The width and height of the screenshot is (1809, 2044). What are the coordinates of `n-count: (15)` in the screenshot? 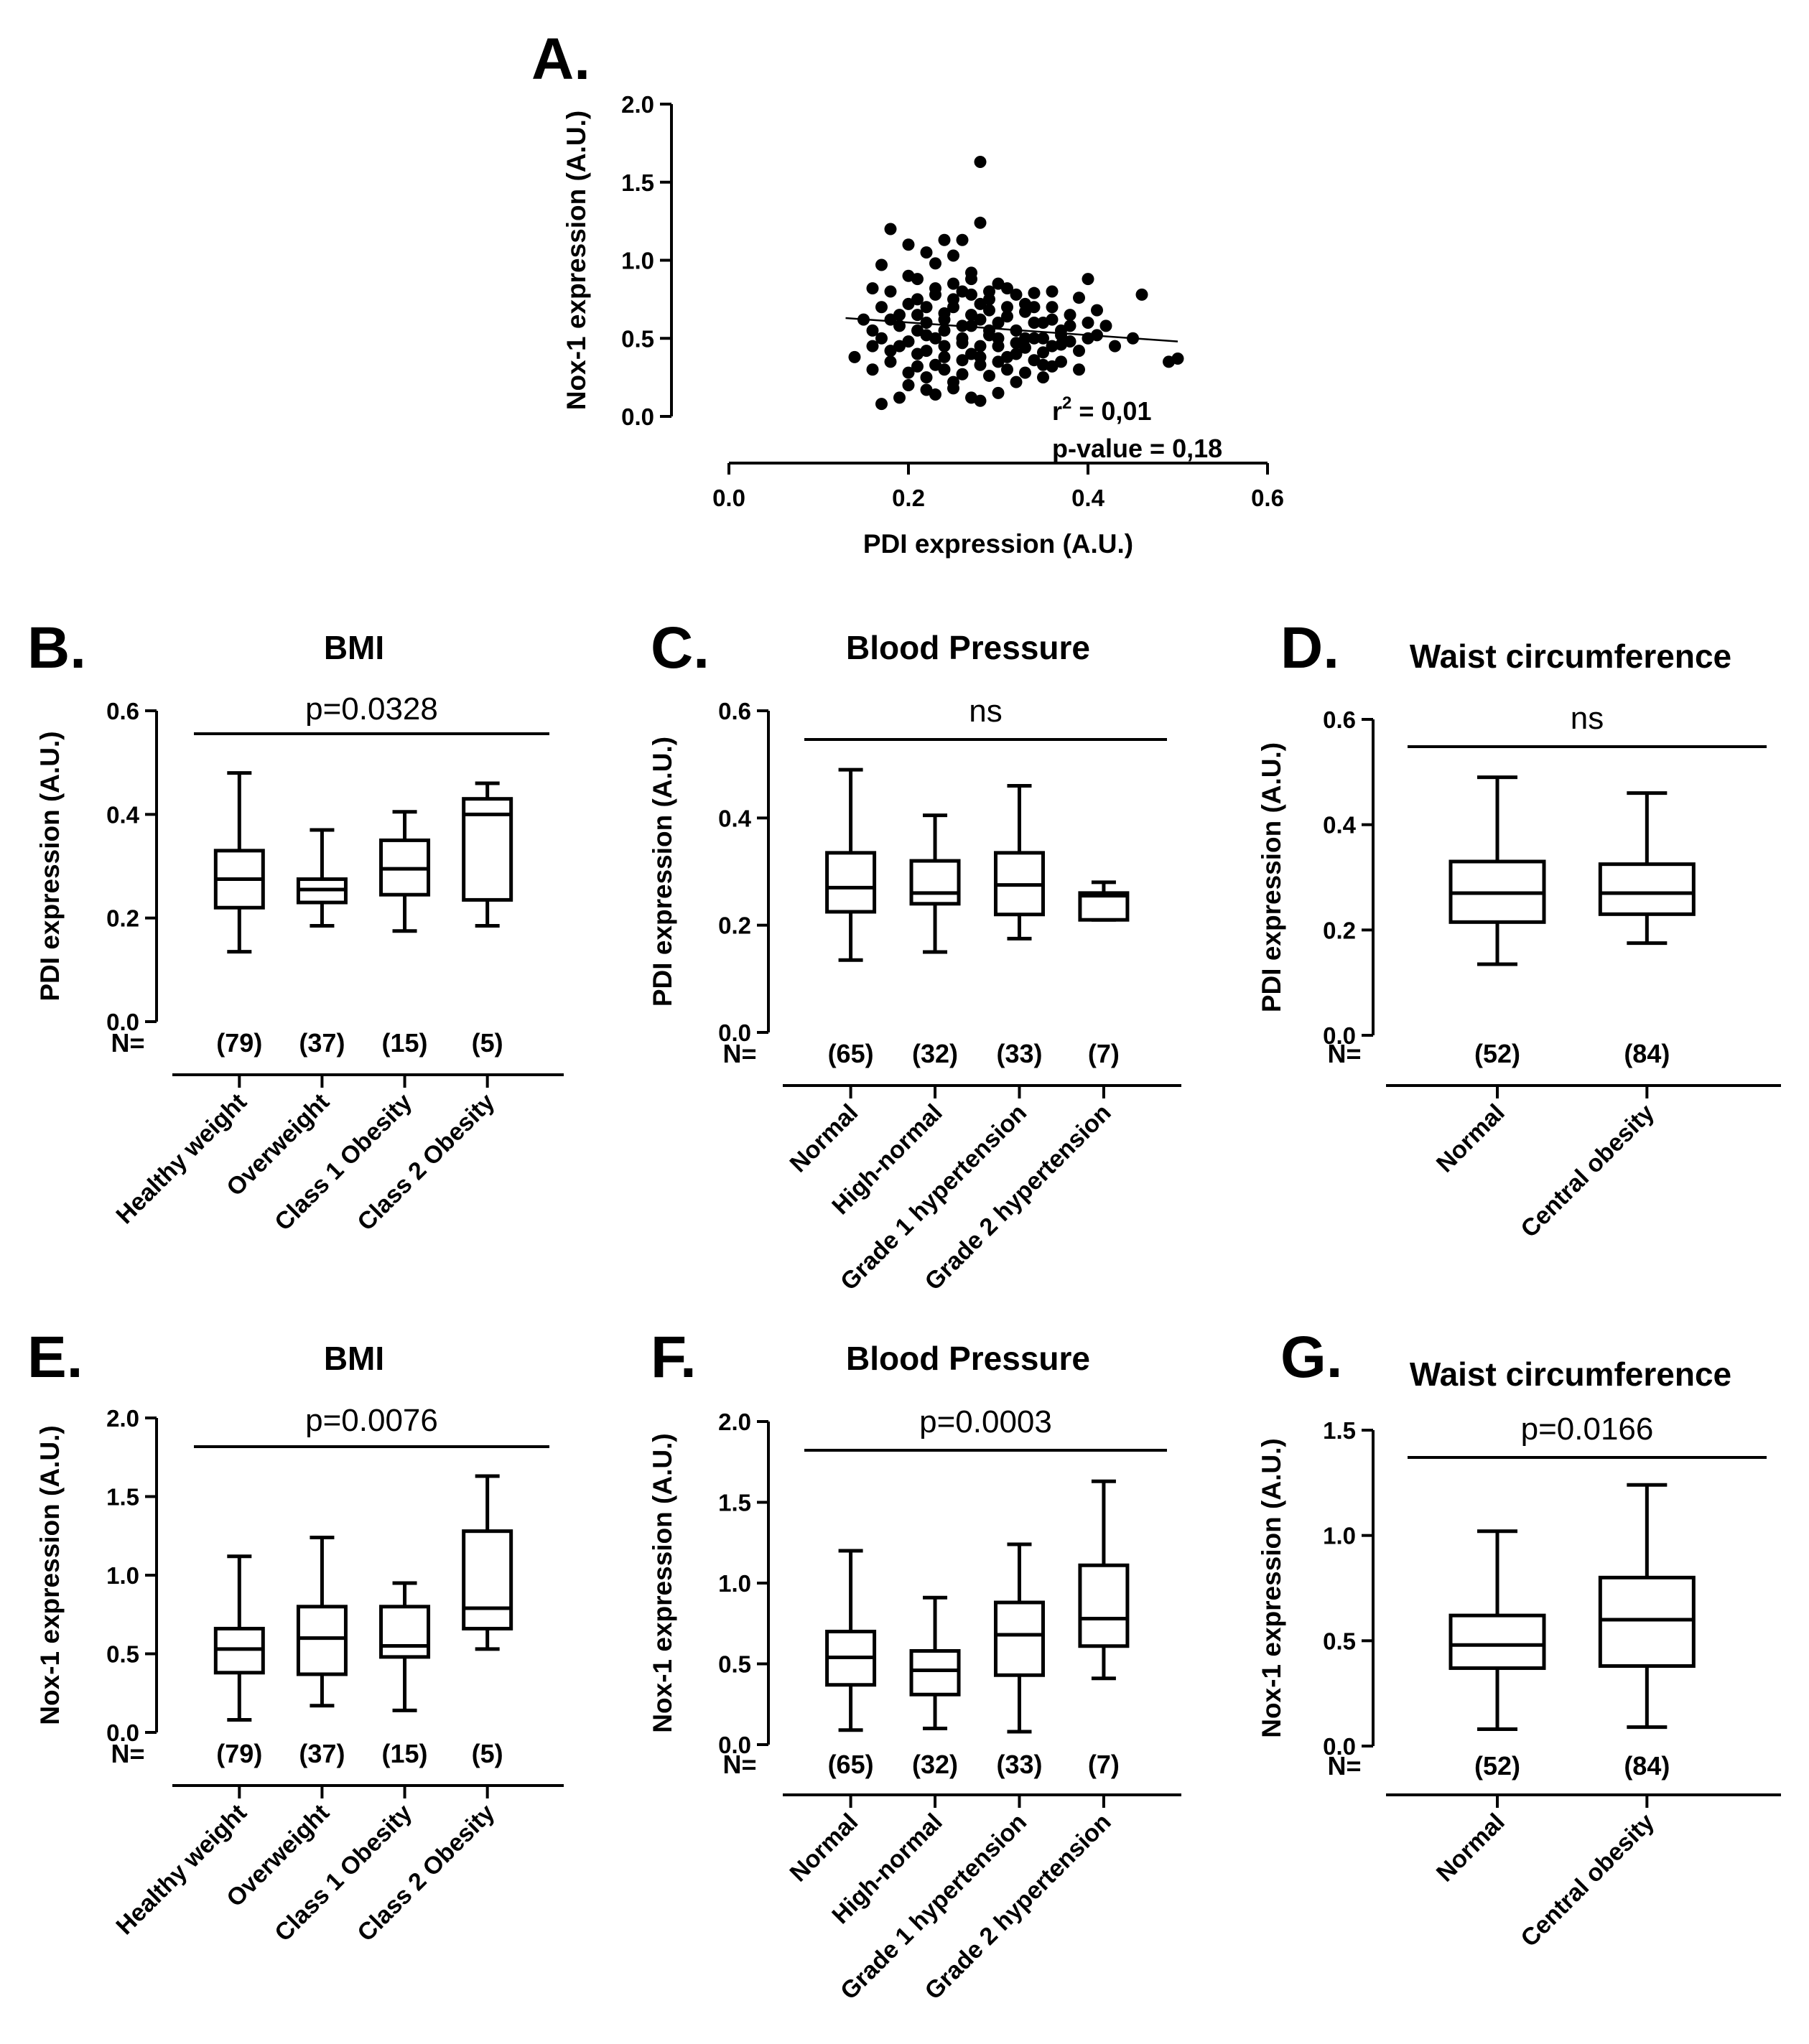 It's located at (405, 1043).